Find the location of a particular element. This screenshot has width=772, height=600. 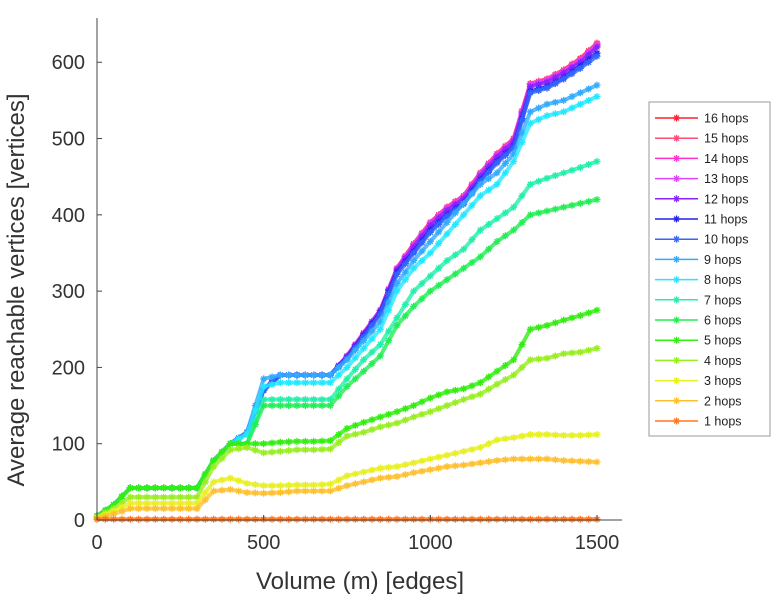

legend-item: 6 hops is located at coordinates (698, 321).